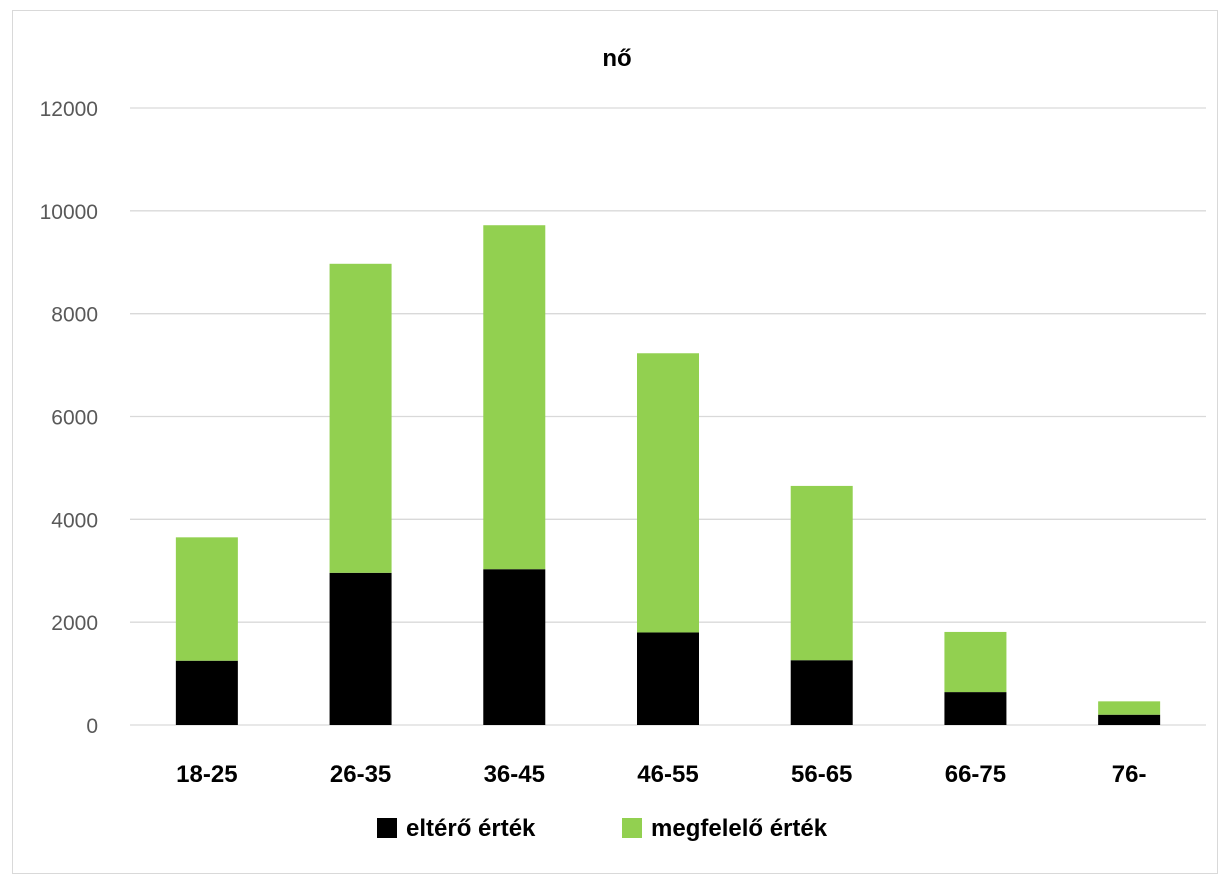  What do you see at coordinates (74, 315) in the screenshot?
I see `y-tick-label: 8000` at bounding box center [74, 315].